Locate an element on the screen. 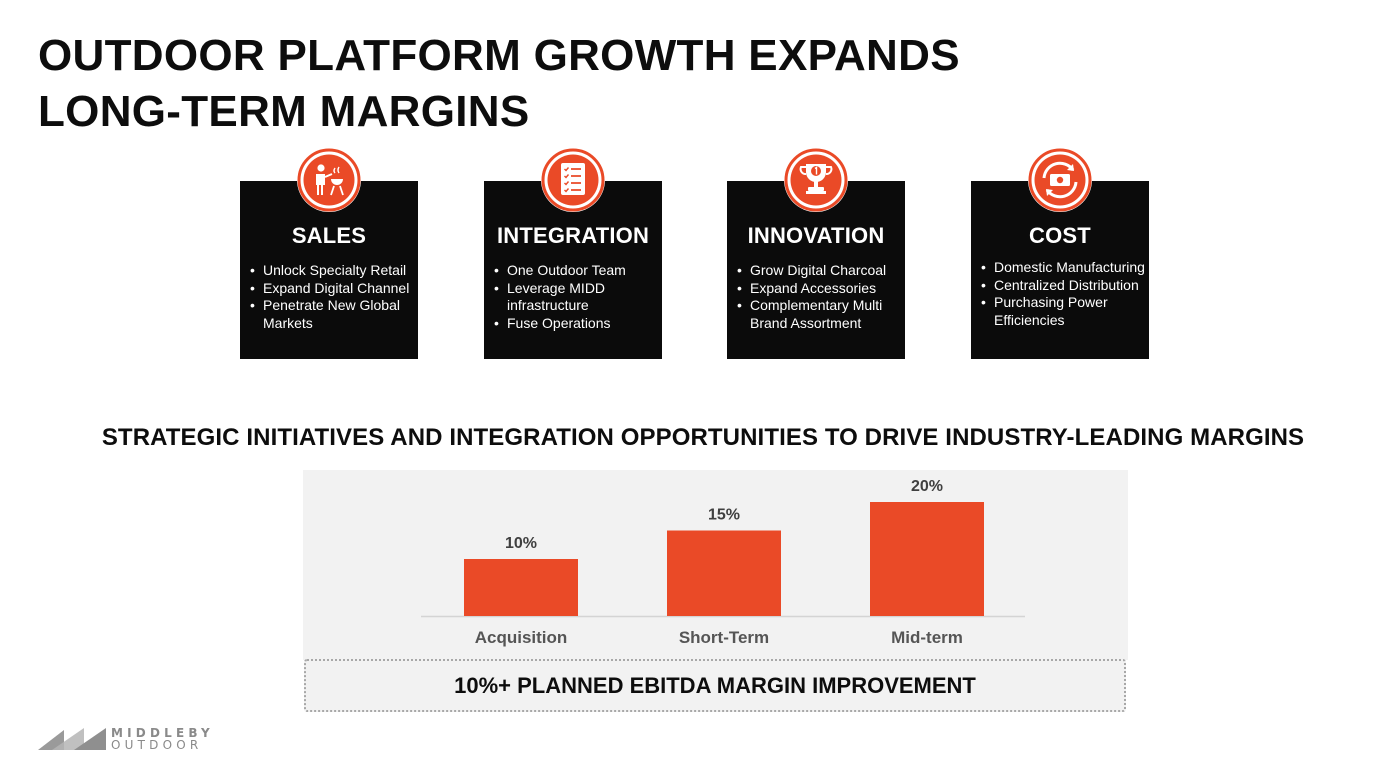 This screenshot has height=783, width=1392. card-bullet: Centralized Distribution is located at coordinates (1064, 286).